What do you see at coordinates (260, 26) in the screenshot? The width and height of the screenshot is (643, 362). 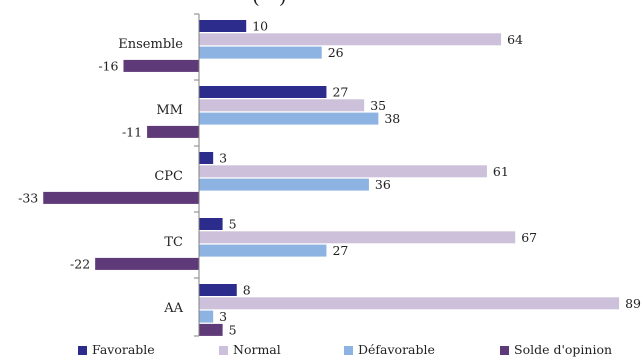 I see `value-label-ensemble-favorable: 10` at bounding box center [260, 26].